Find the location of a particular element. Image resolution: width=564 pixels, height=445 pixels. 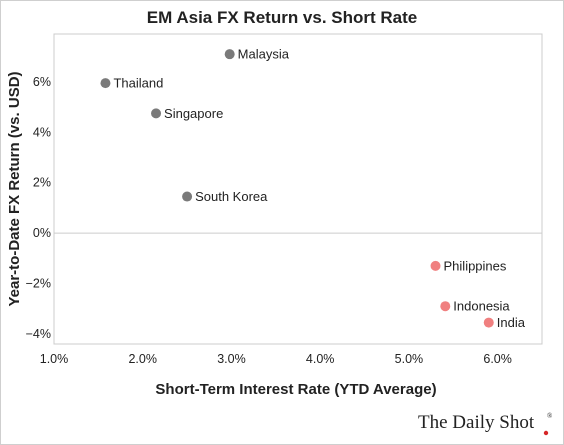

x-tick-label: 4.0% is located at coordinates (320, 359).